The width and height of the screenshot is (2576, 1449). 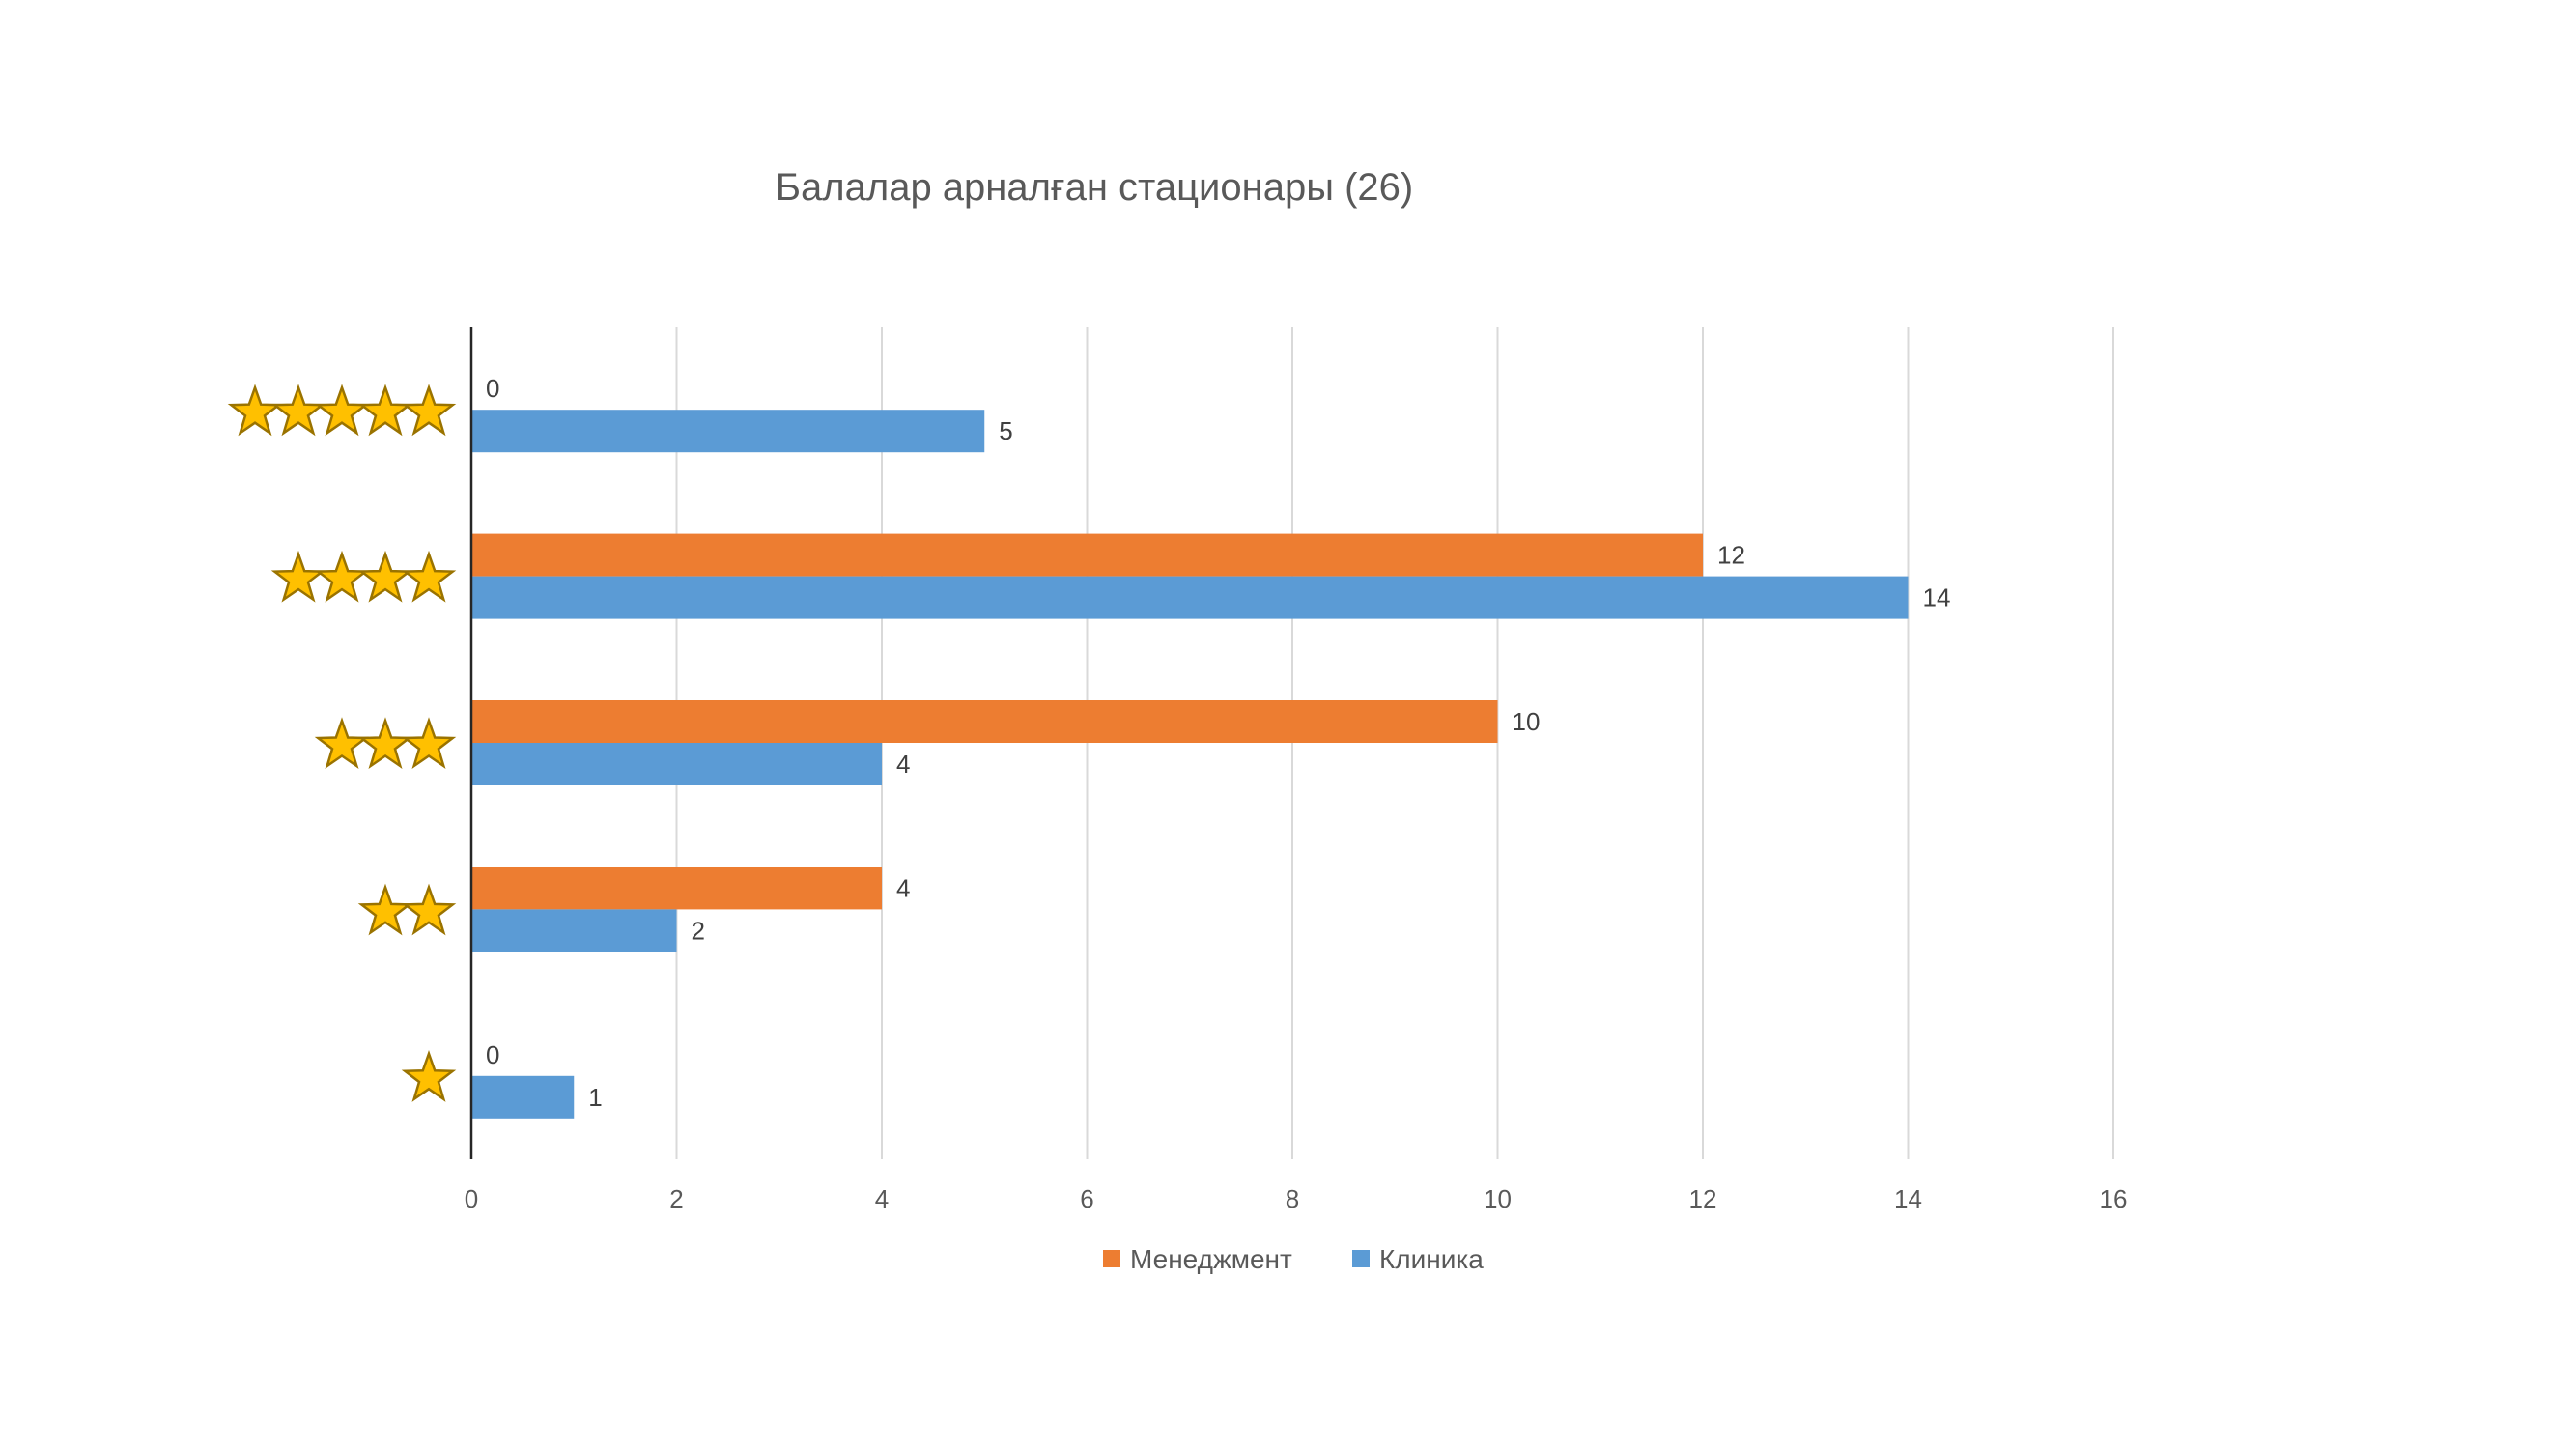 I want to click on x-axis-ticks: 0 2 4 6 8 10 12 14 16, so click(x=1296, y=1198).